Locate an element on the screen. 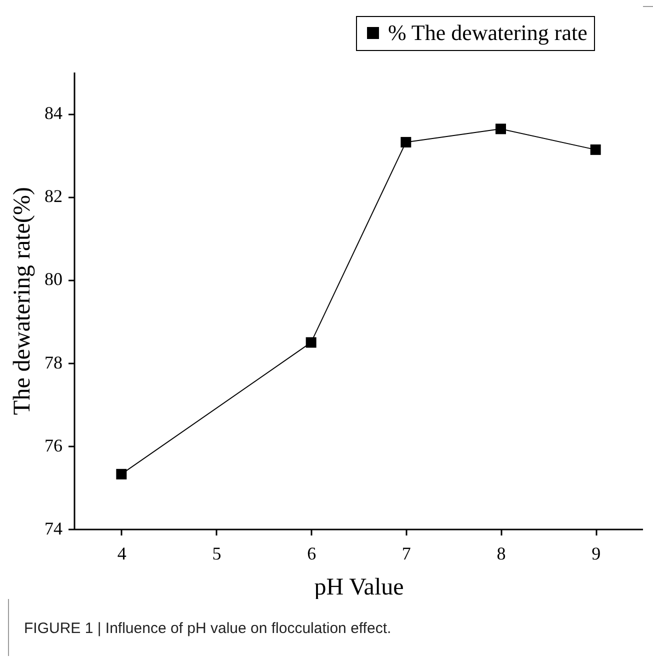 This screenshot has width=653, height=662. x-tick-label: 6 is located at coordinates (311, 554).